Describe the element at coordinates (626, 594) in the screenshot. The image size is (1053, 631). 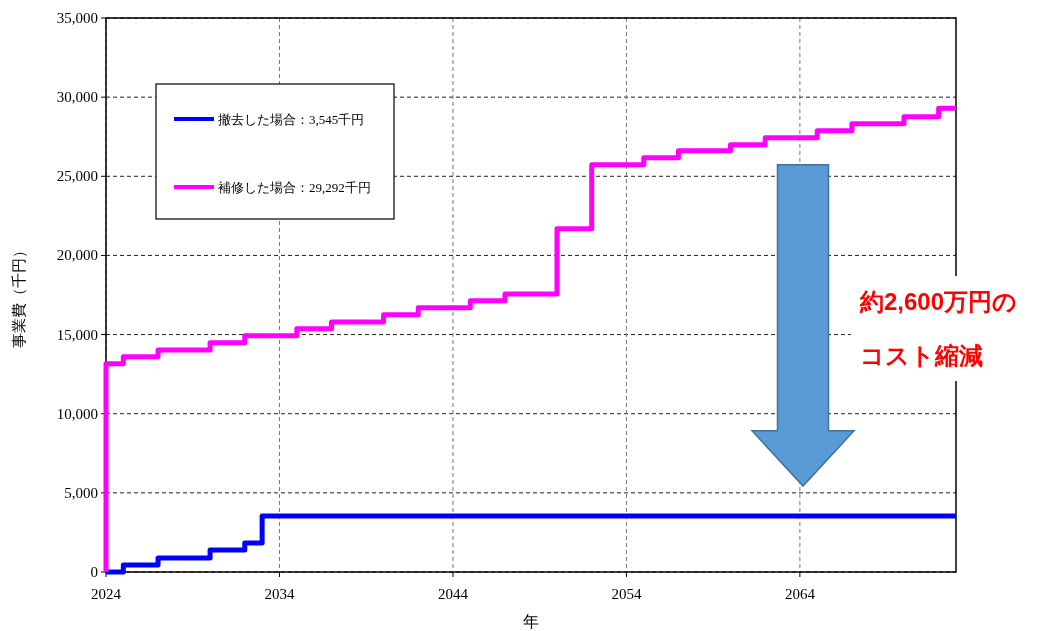
I see `x-tick-label: 2054` at that location.